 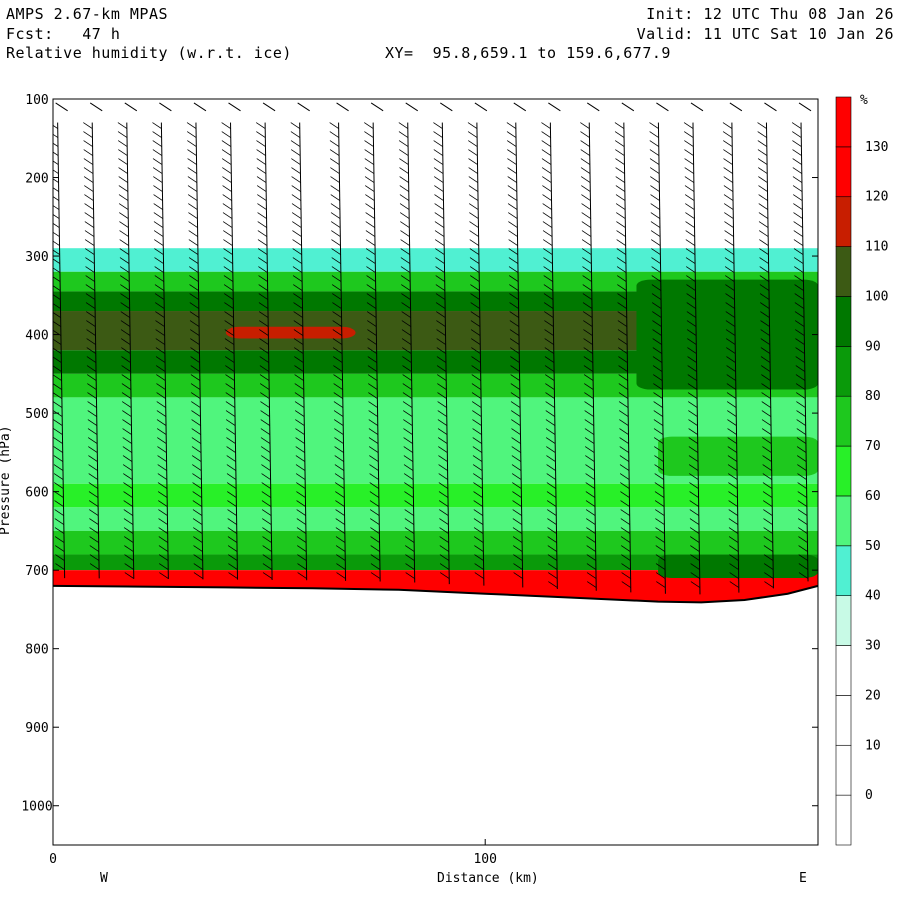 What do you see at coordinates (861, 471) in the screenshot?
I see `colorbar: 0 10 20 30 40 50 60 70 80 90 100 110 120 130` at bounding box center [861, 471].